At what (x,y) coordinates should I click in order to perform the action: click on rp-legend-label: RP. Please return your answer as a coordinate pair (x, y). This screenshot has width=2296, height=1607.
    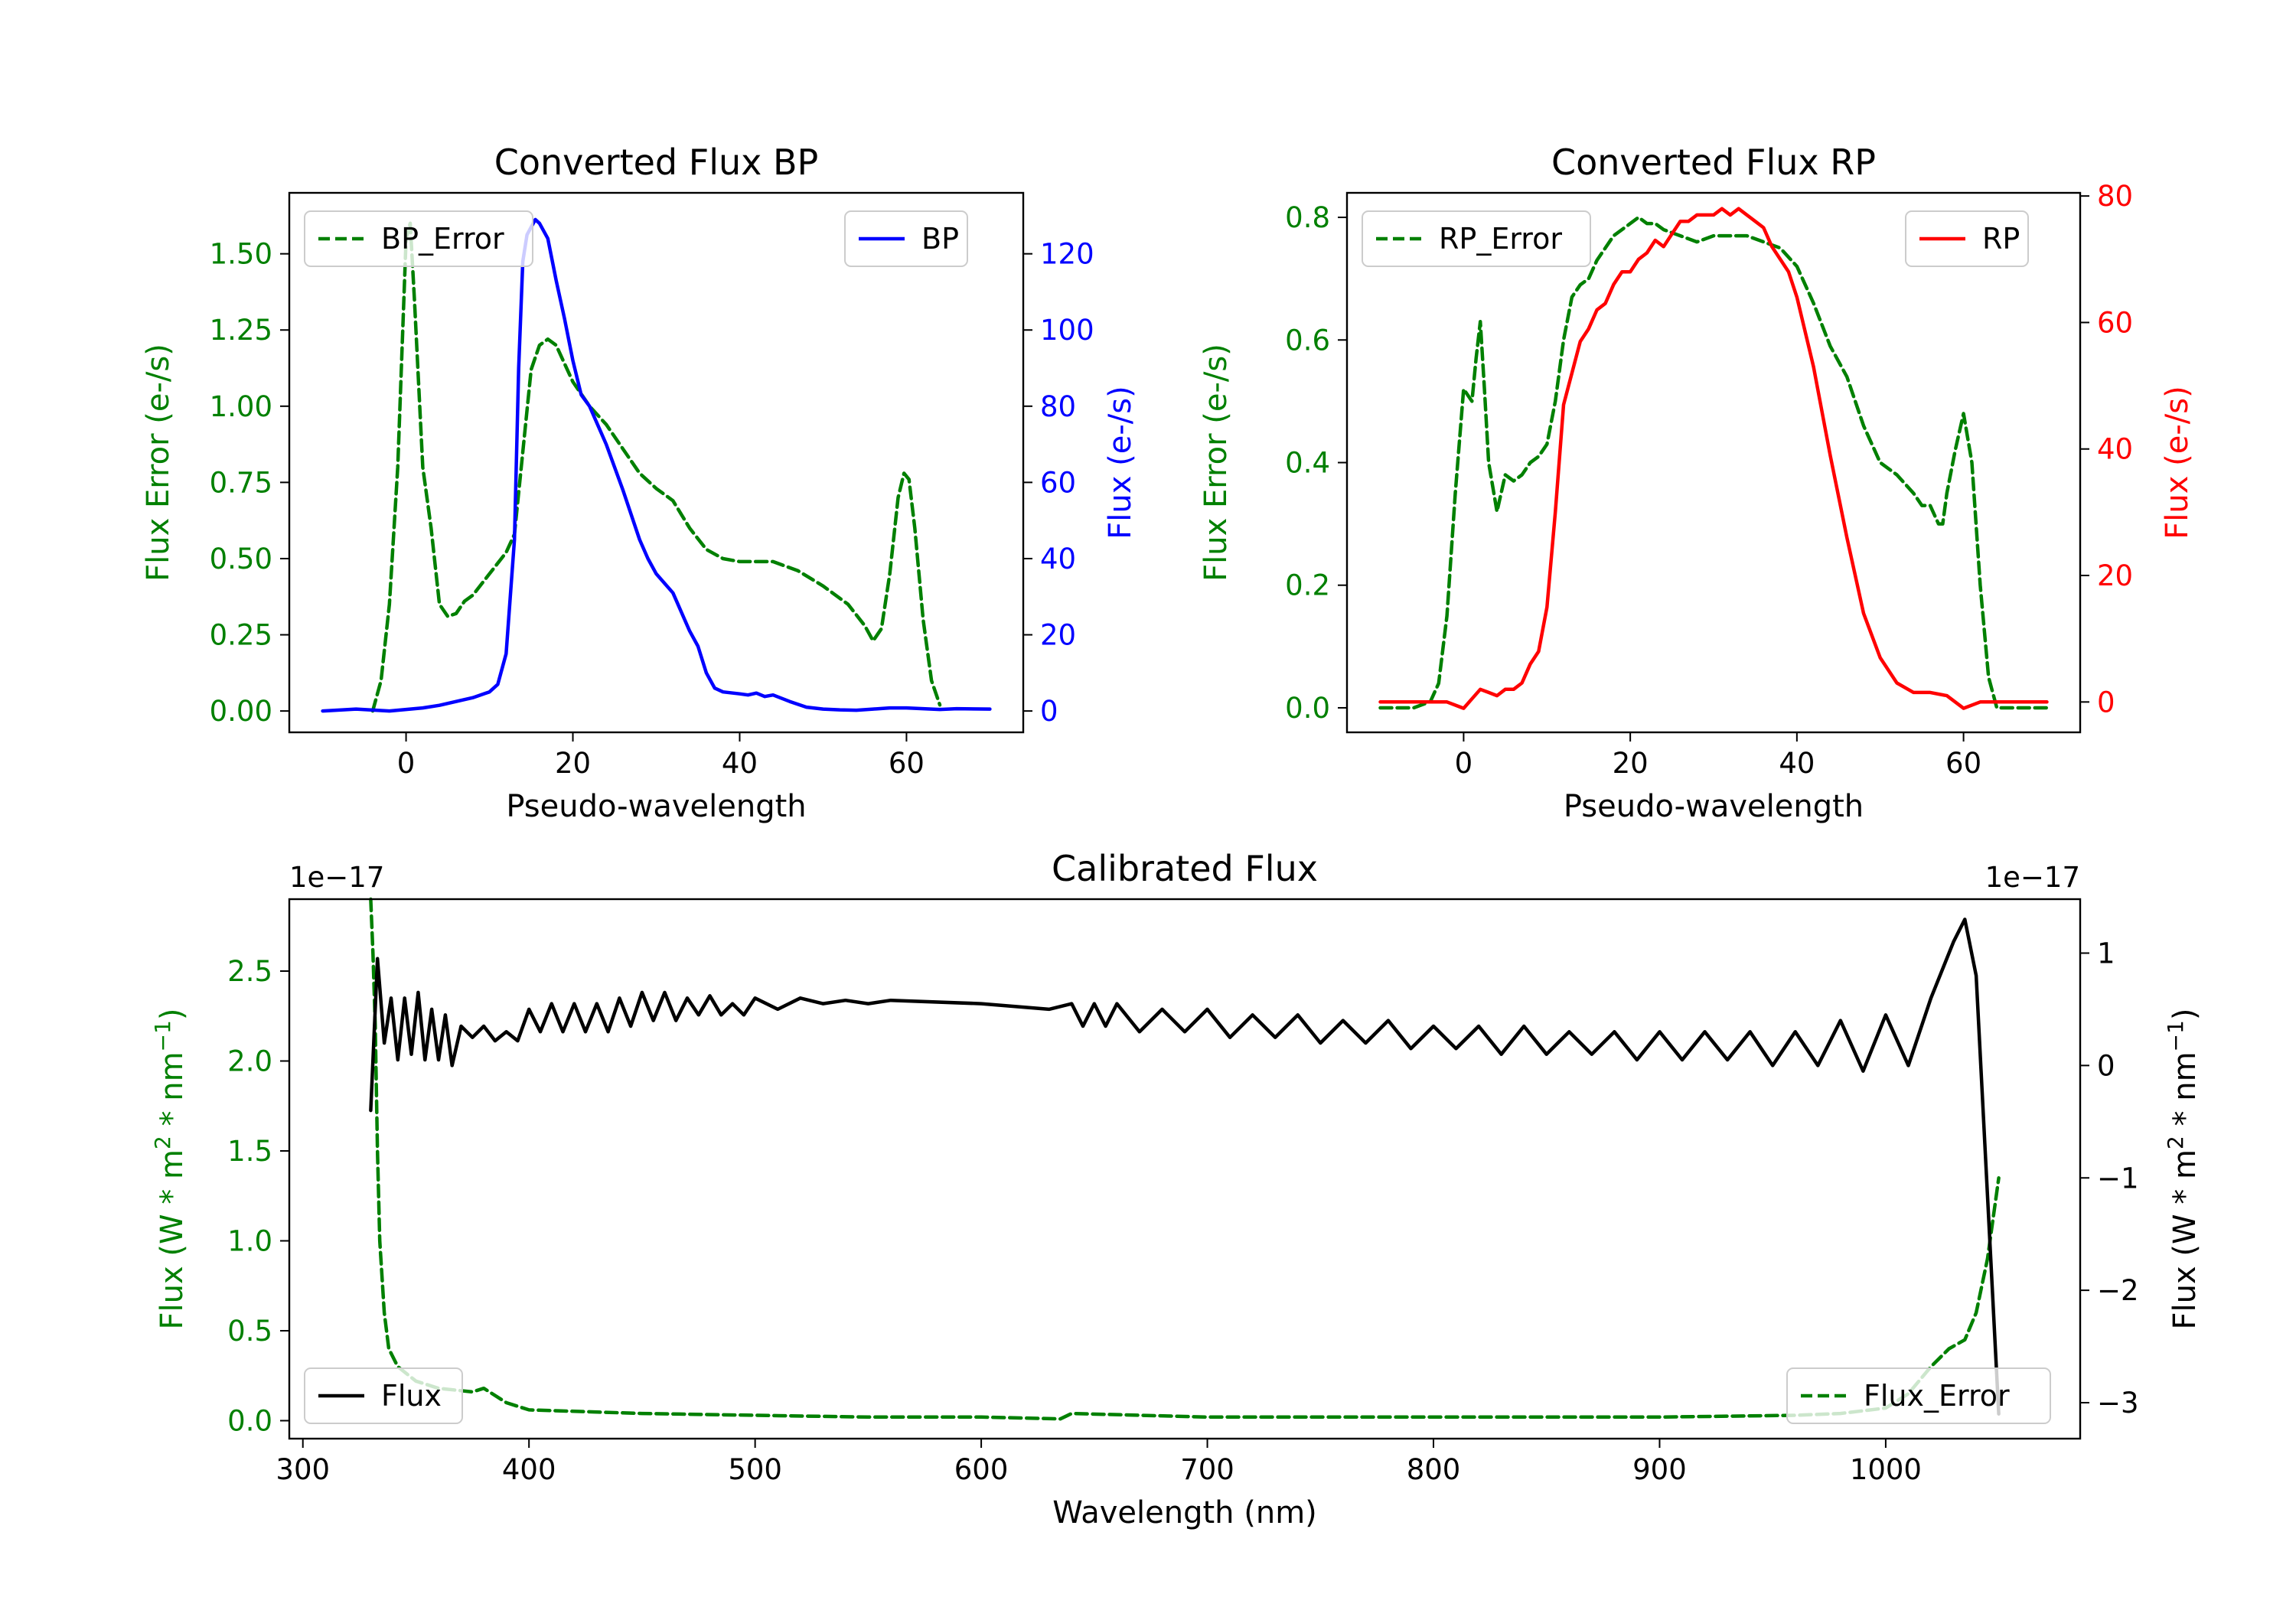
    Looking at the image, I should click on (2001, 239).